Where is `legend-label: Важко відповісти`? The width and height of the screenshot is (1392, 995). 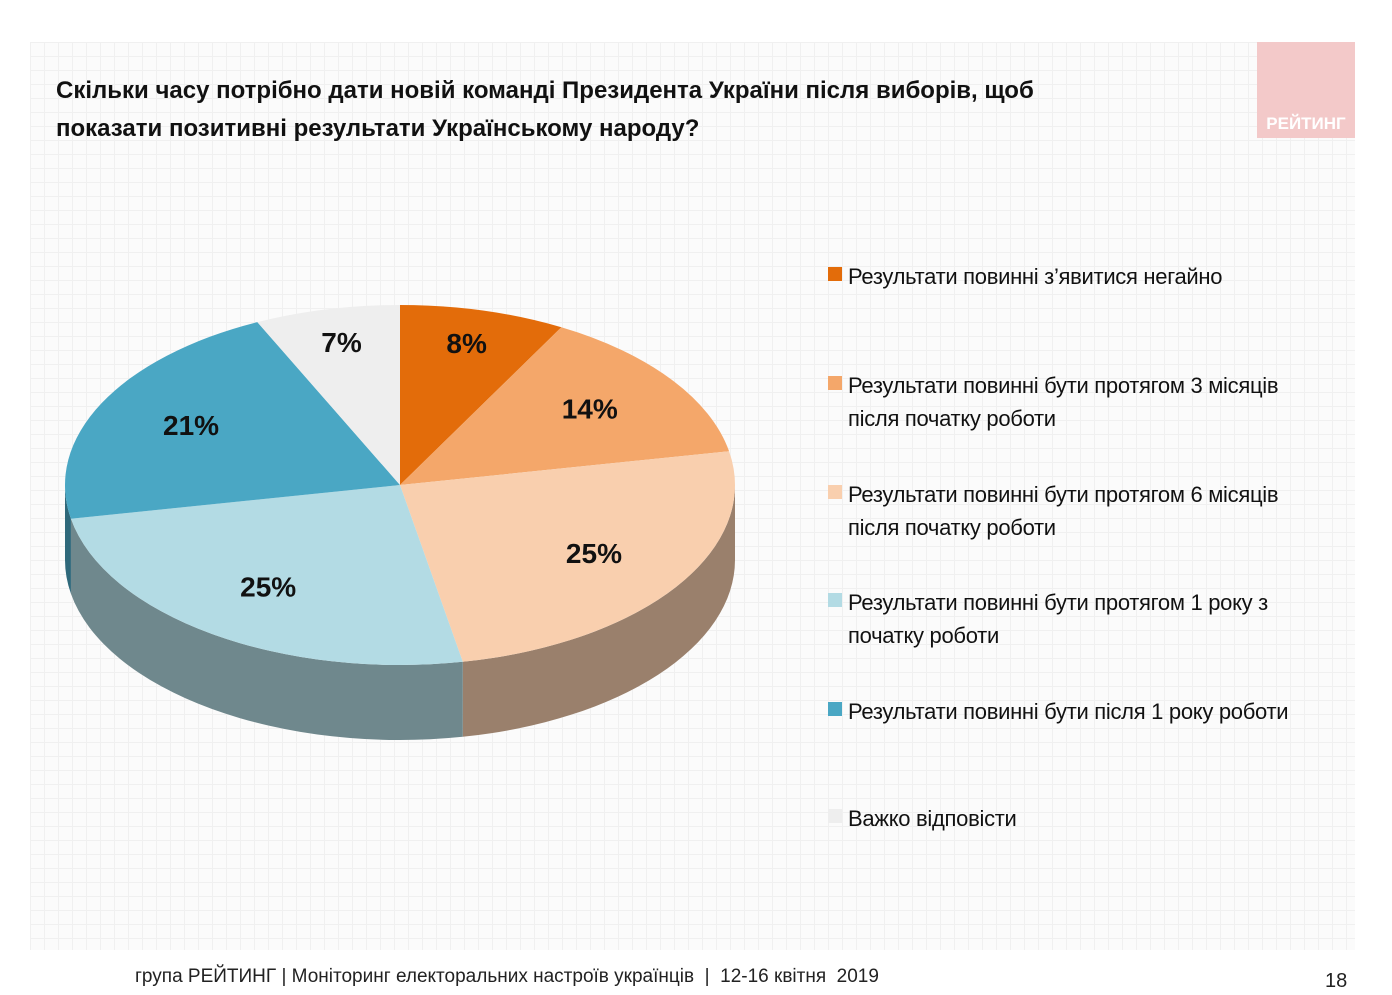 legend-label: Важко відповісти is located at coordinates (932, 818).